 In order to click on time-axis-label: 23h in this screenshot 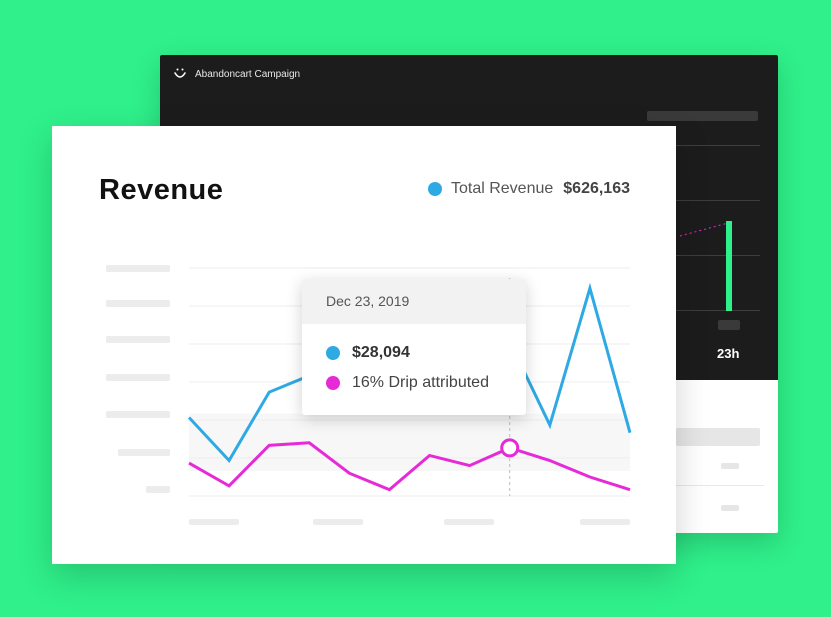, I will do `click(728, 353)`.